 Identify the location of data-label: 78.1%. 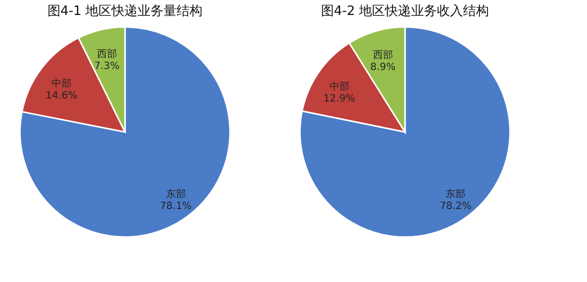
(176, 206).